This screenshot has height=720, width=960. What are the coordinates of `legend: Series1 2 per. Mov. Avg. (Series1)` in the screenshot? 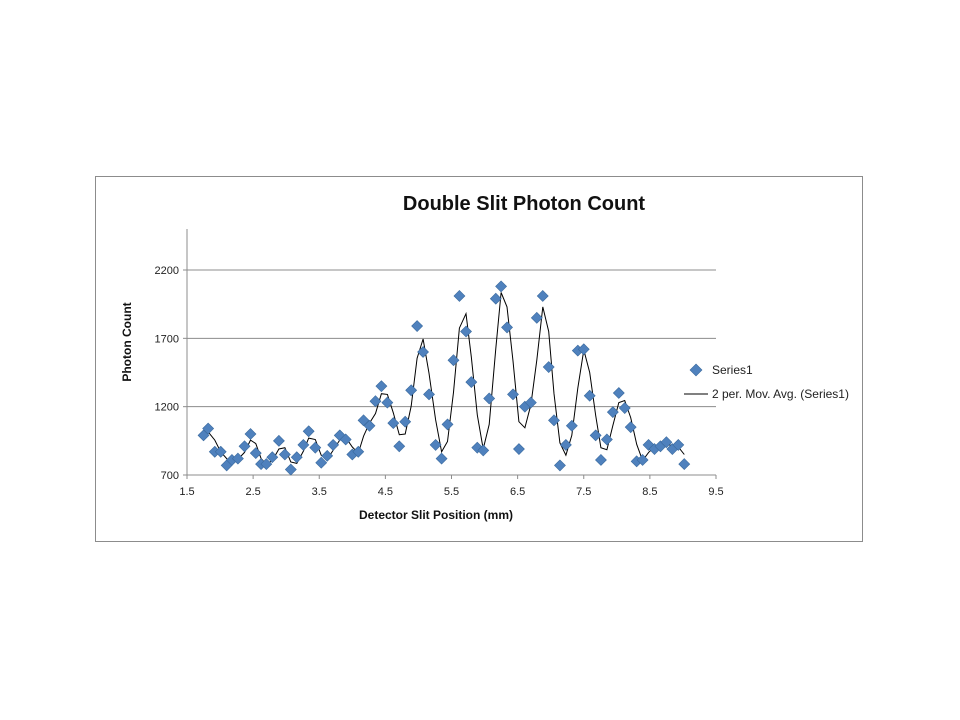 It's located at (766, 382).